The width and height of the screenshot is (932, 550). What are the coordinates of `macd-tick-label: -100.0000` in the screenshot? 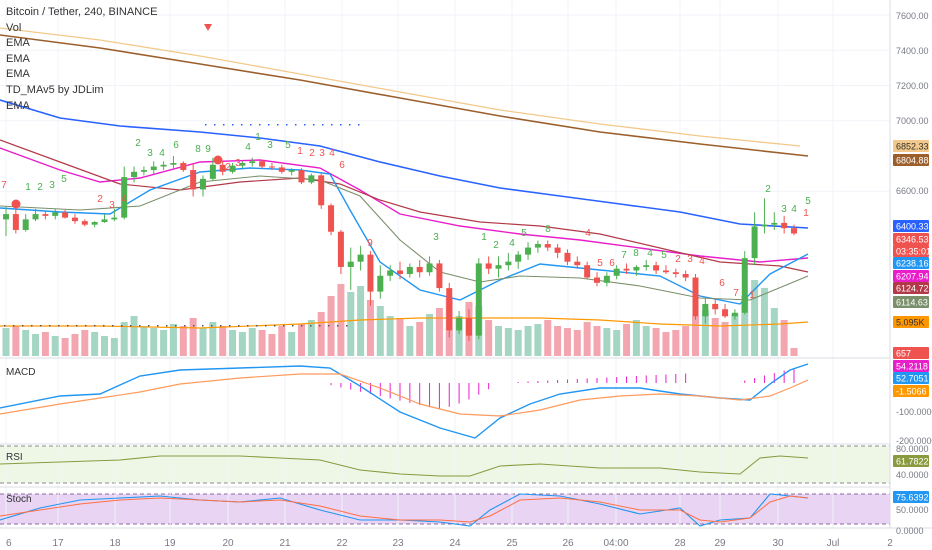 It's located at (914, 412).